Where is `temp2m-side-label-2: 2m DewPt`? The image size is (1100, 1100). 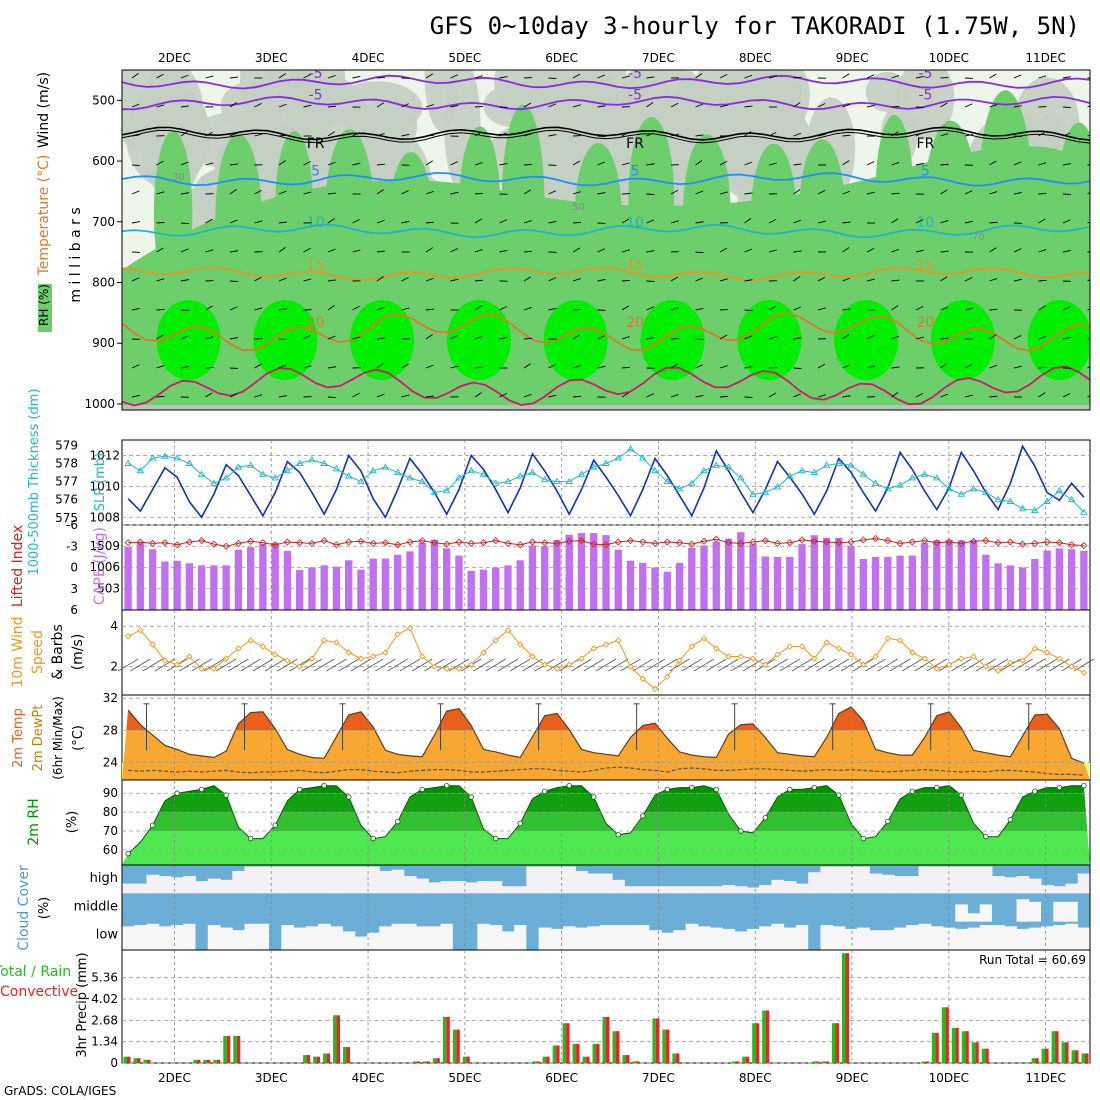
temp2m-side-label-2: 2m DewPt is located at coordinates (38, 738).